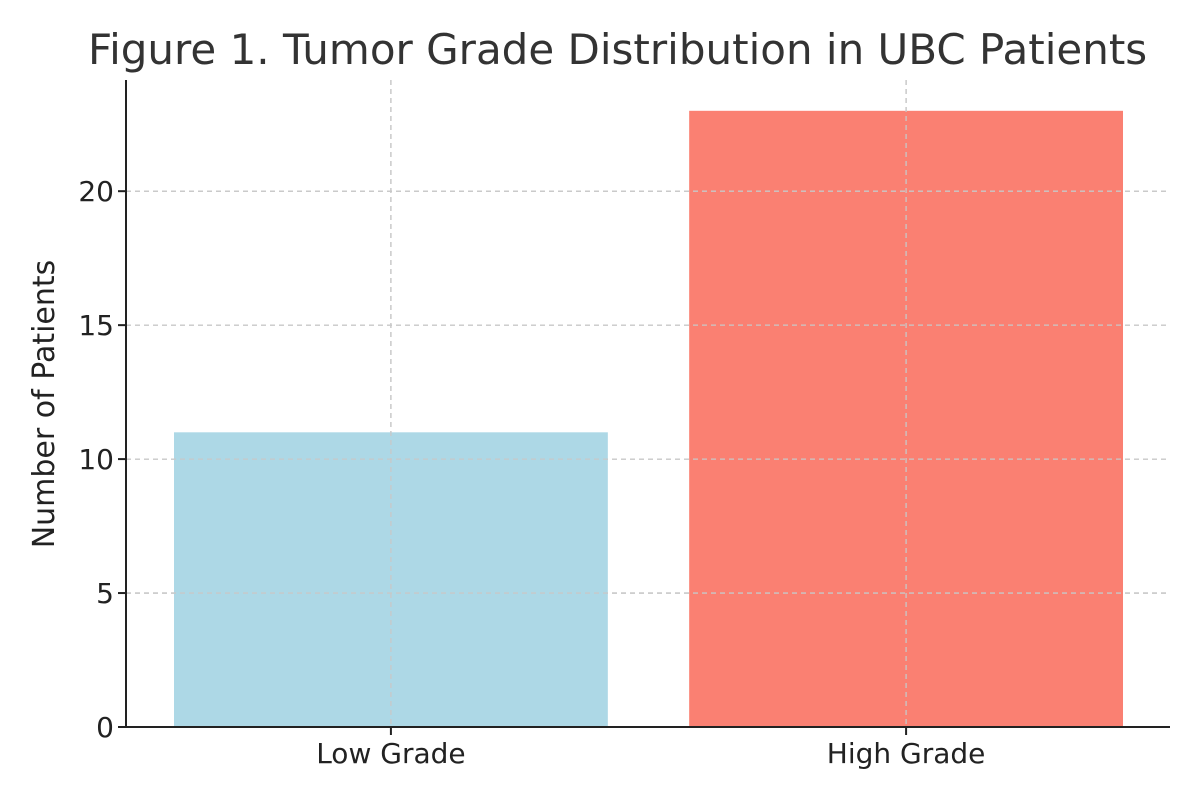 The height and width of the screenshot is (800, 1200). I want to click on x-tick-label: Low Grade, so click(390, 753).